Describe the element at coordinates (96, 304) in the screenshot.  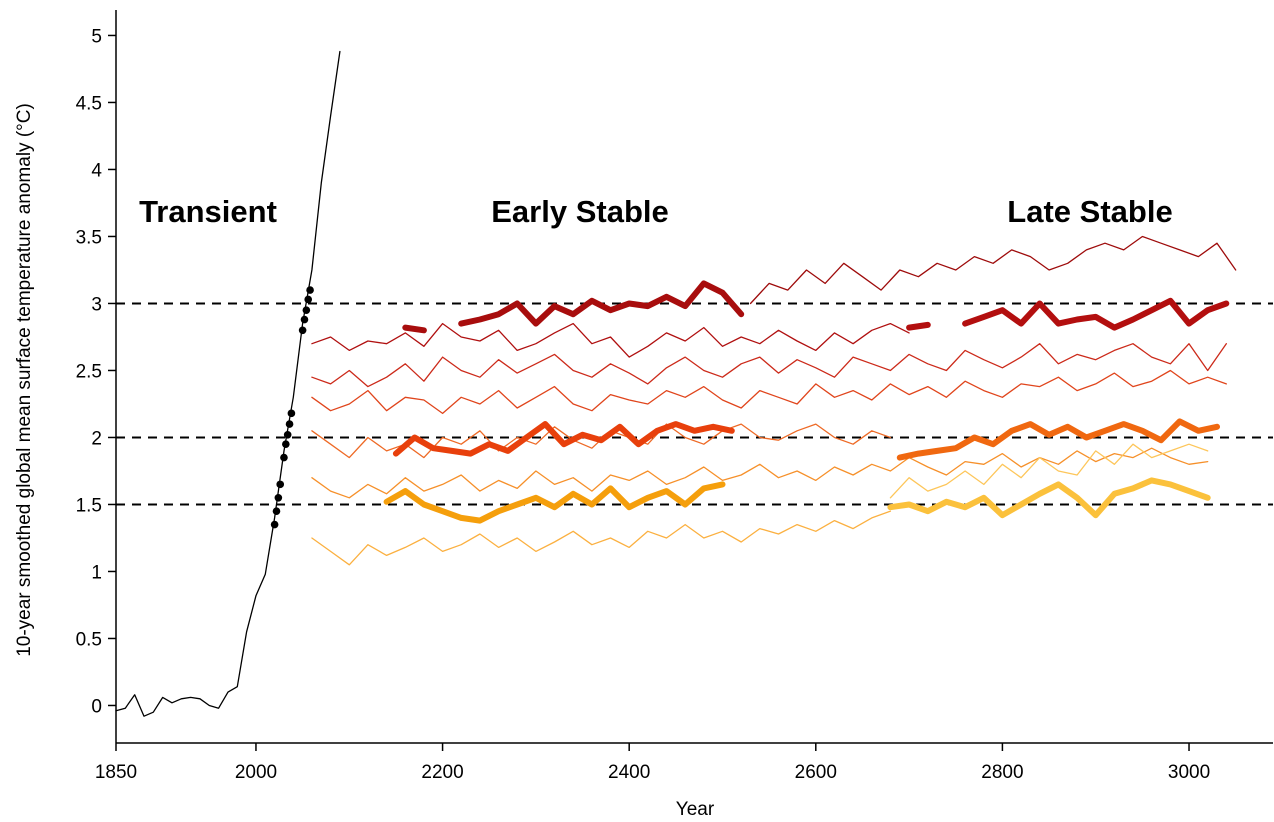
I see `y-tick-label: 3` at that location.